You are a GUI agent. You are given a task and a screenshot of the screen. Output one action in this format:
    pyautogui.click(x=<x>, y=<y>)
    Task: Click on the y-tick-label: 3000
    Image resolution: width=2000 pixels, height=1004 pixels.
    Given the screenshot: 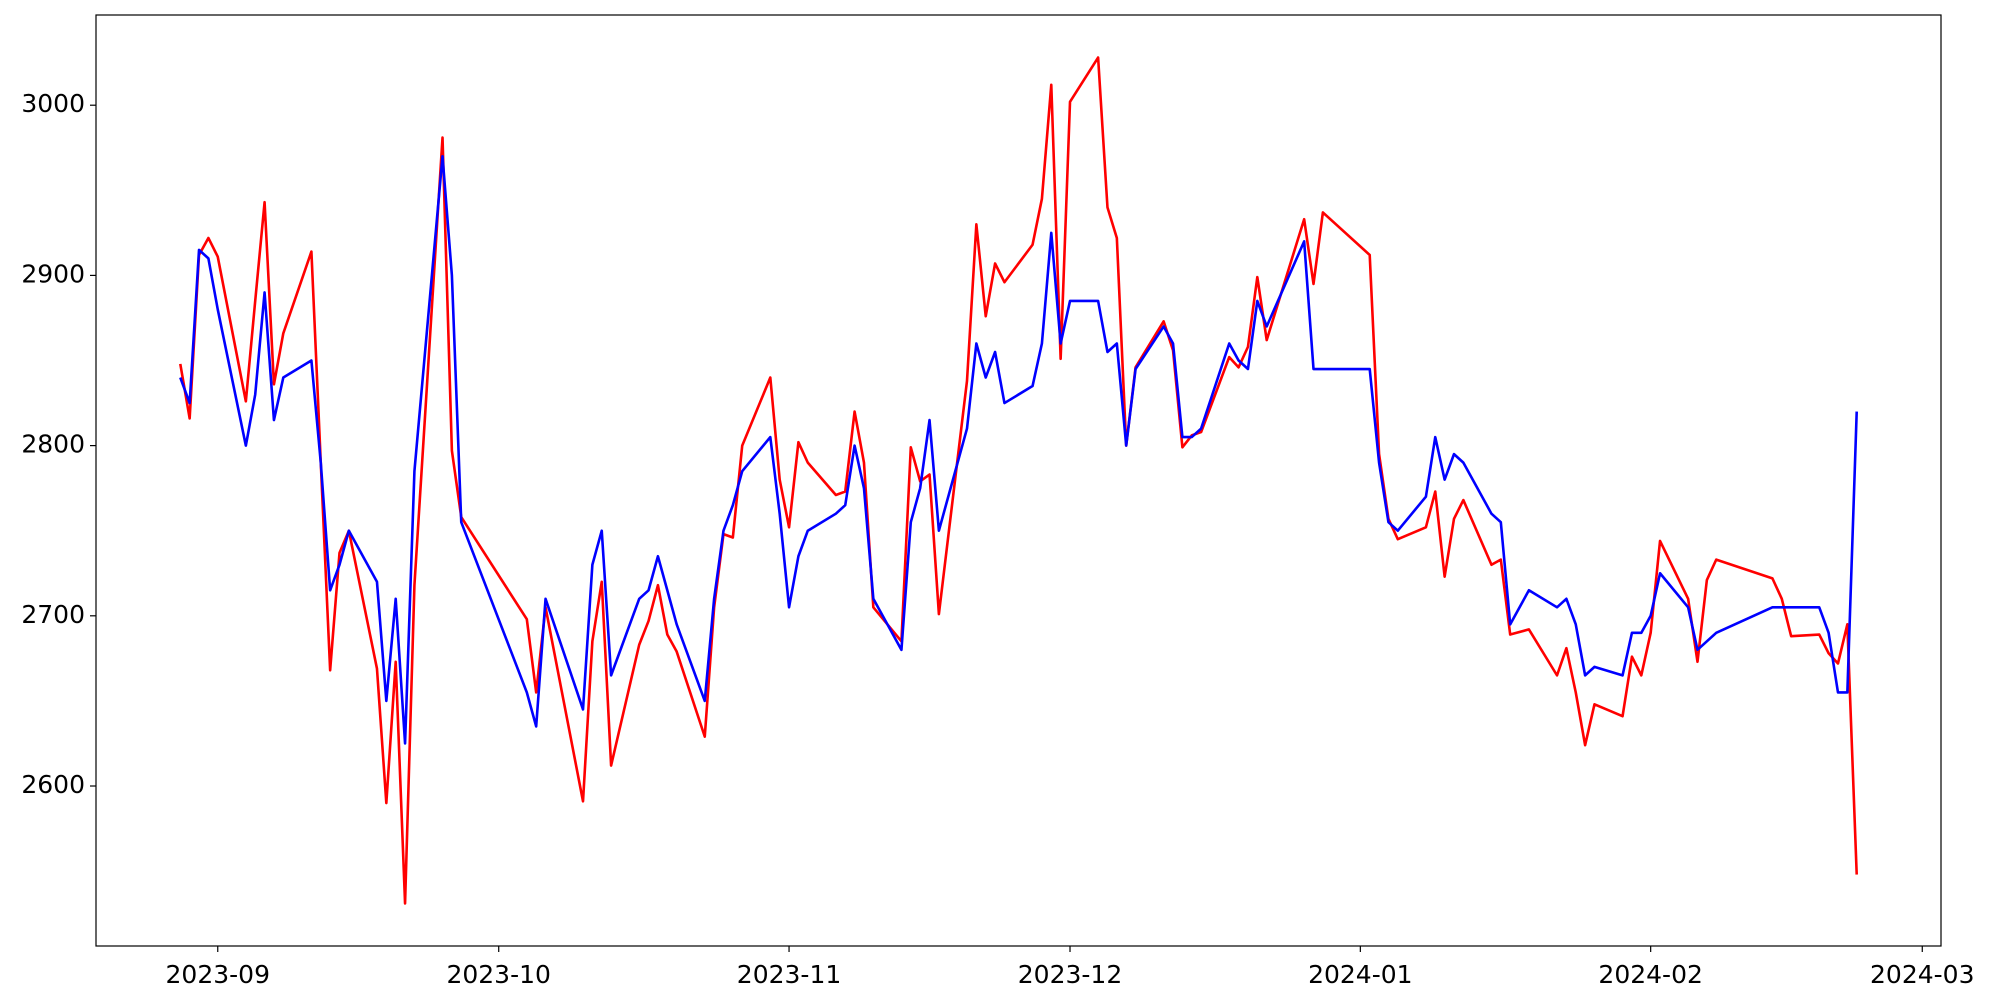 What is the action you would take?
    pyautogui.click(x=53, y=103)
    